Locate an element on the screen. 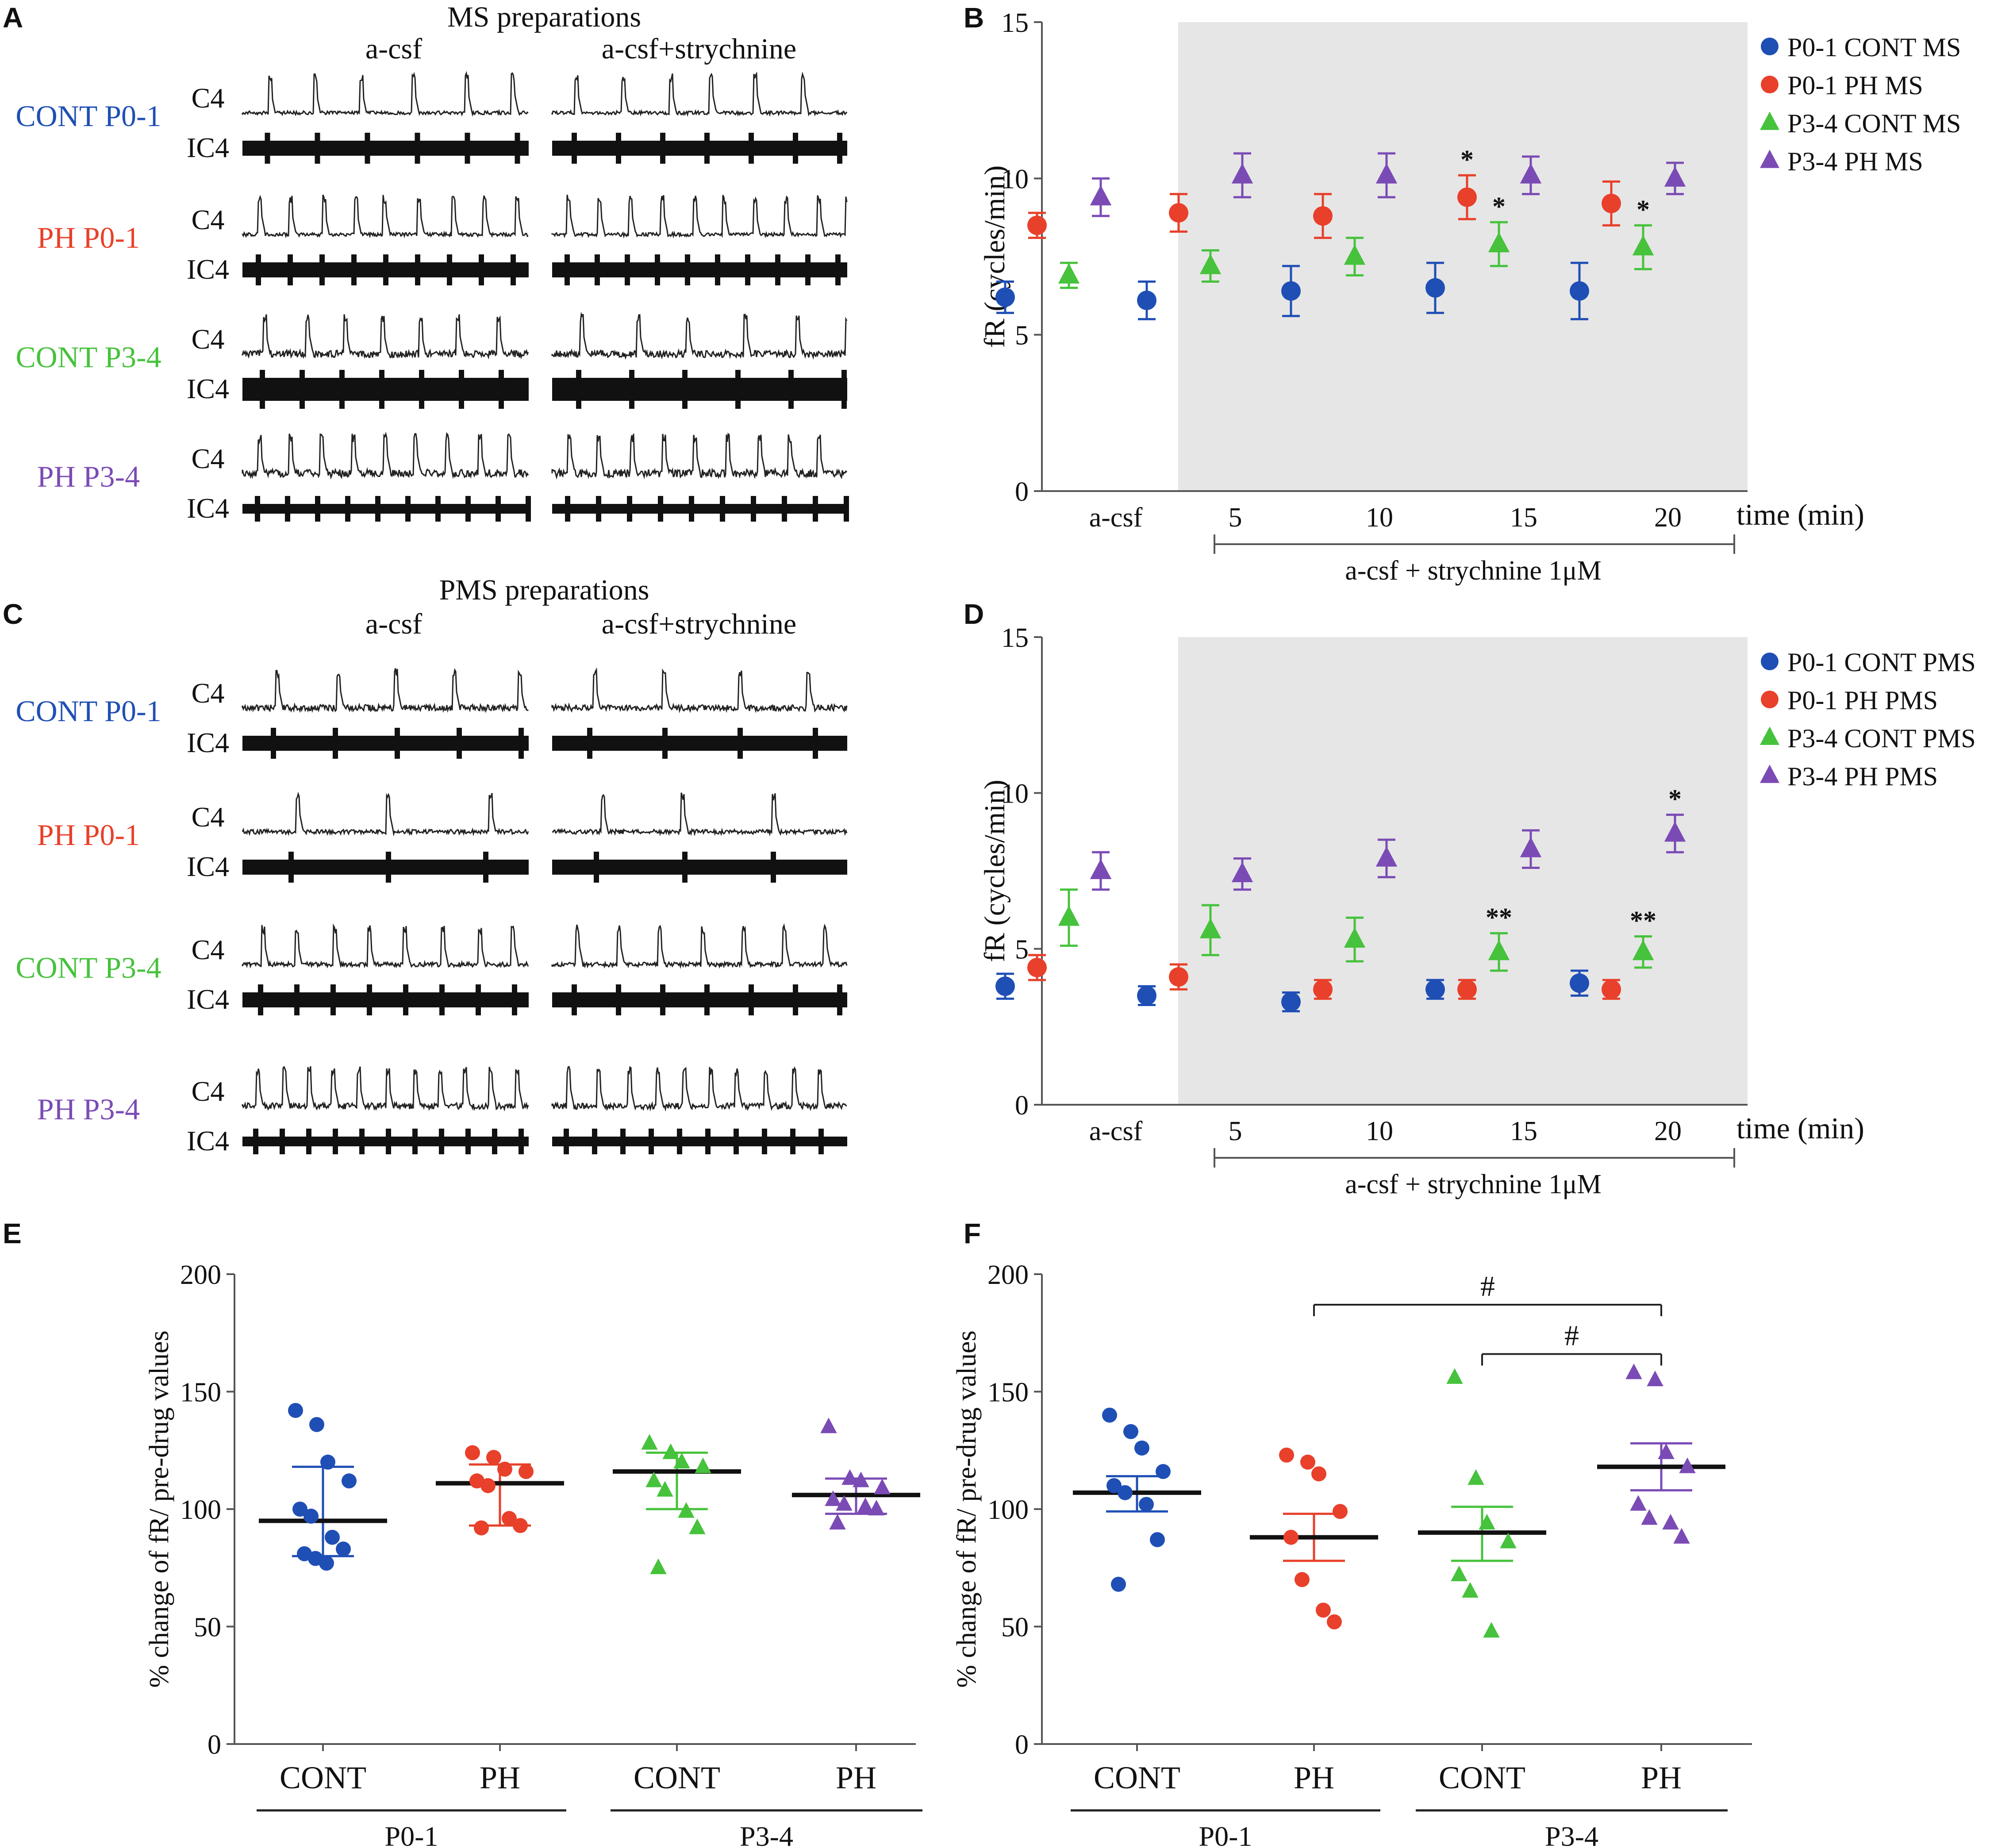 The height and width of the screenshot is (1848, 2013). trace-row-label: PH P3-4 is located at coordinates (88, 477).